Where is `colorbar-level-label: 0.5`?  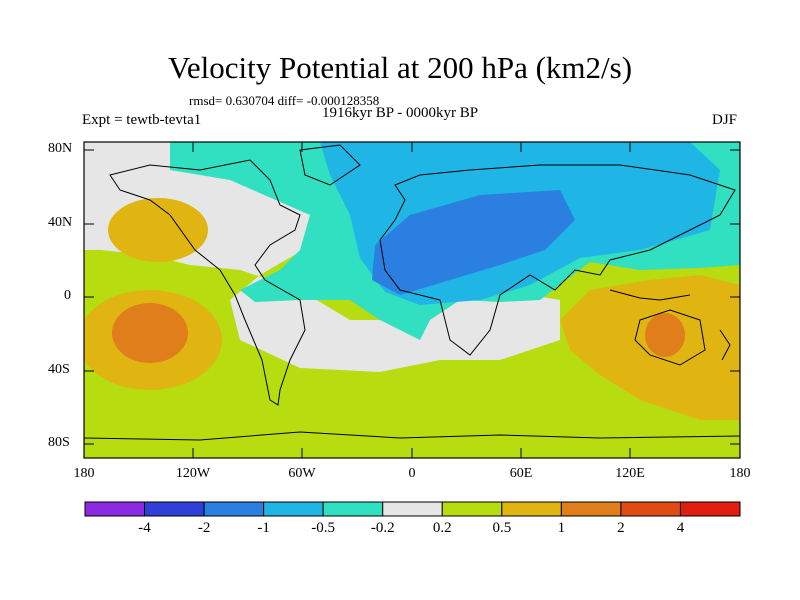 colorbar-level-label: 0.5 is located at coordinates (502, 528).